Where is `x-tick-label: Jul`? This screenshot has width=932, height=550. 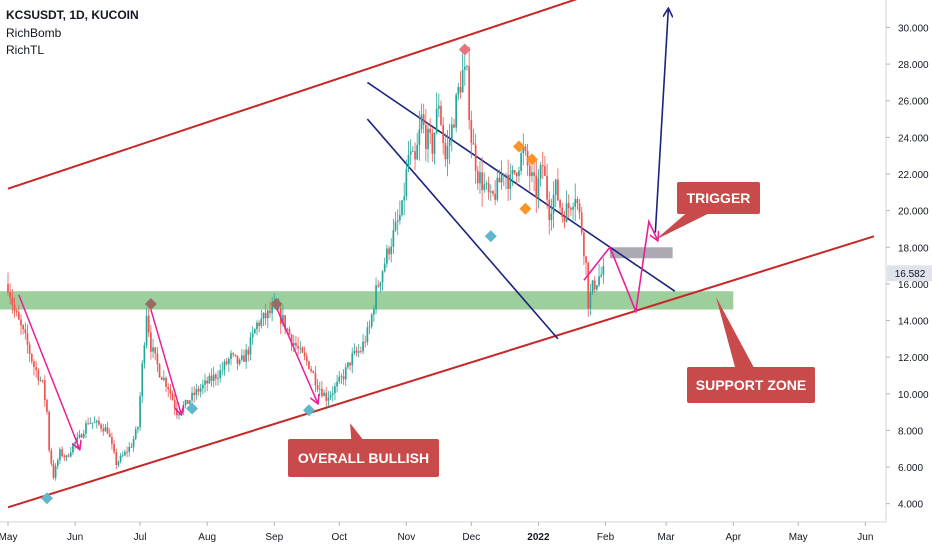 x-tick-label: Jul is located at coordinates (140, 537).